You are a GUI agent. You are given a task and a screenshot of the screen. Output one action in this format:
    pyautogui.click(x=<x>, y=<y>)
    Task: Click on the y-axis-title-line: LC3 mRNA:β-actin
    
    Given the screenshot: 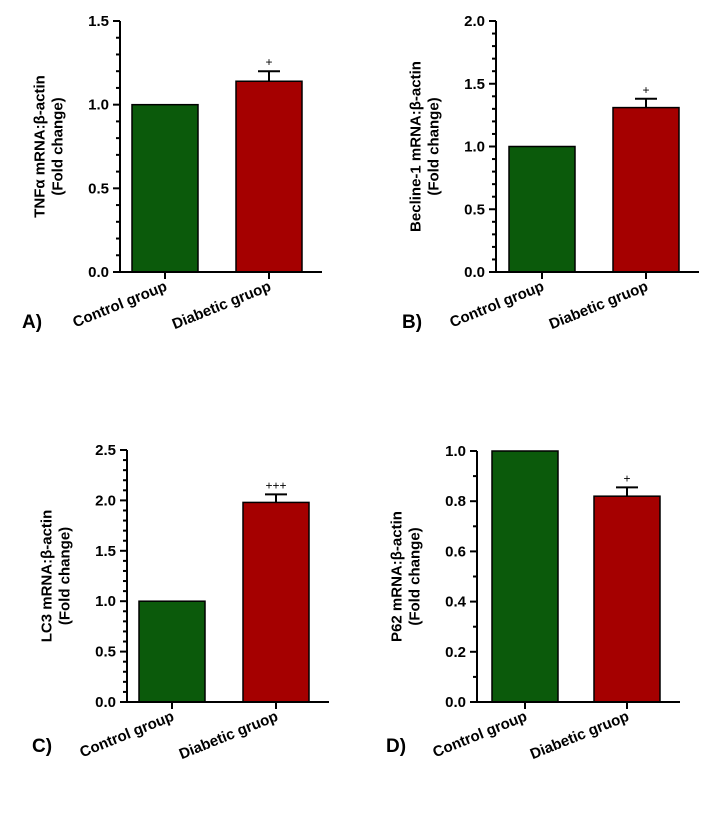 What is the action you would take?
    pyautogui.click(x=46, y=576)
    